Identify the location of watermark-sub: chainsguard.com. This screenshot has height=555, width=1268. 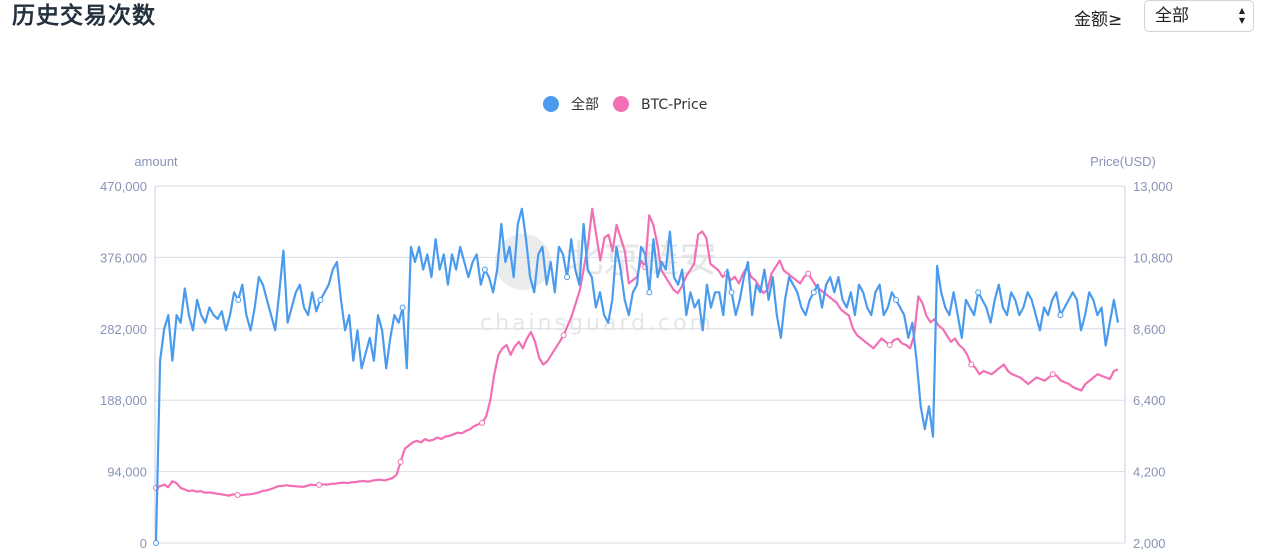
(597, 323).